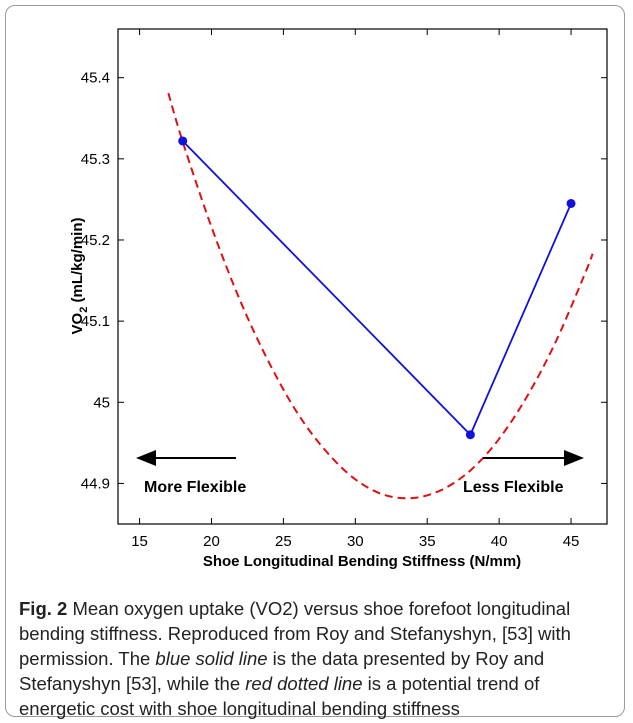 The height and width of the screenshot is (723, 633). I want to click on y-tick-label: 45.1, so click(95, 321).